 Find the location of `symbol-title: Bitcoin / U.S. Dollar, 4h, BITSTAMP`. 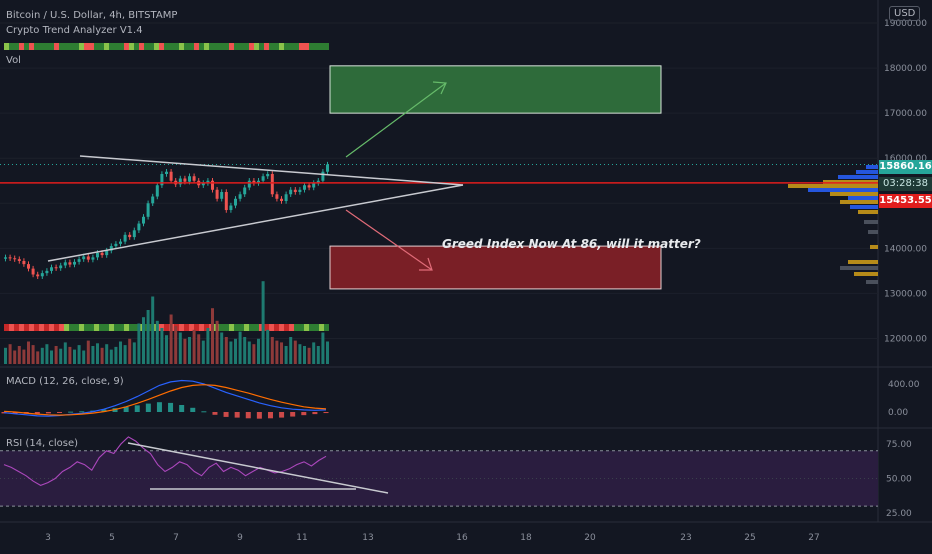

symbol-title: Bitcoin / U.S. Dollar, 4h, BITSTAMP is located at coordinates (92, 15).